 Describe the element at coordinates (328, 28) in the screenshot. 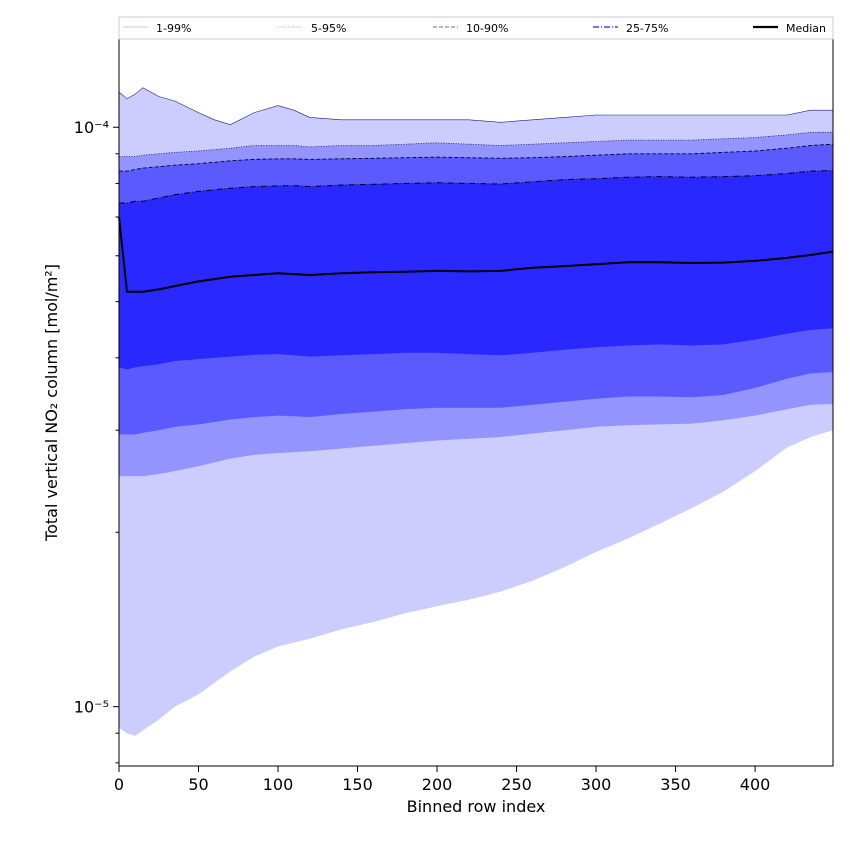

I see `legend-label: 5-95%` at that location.